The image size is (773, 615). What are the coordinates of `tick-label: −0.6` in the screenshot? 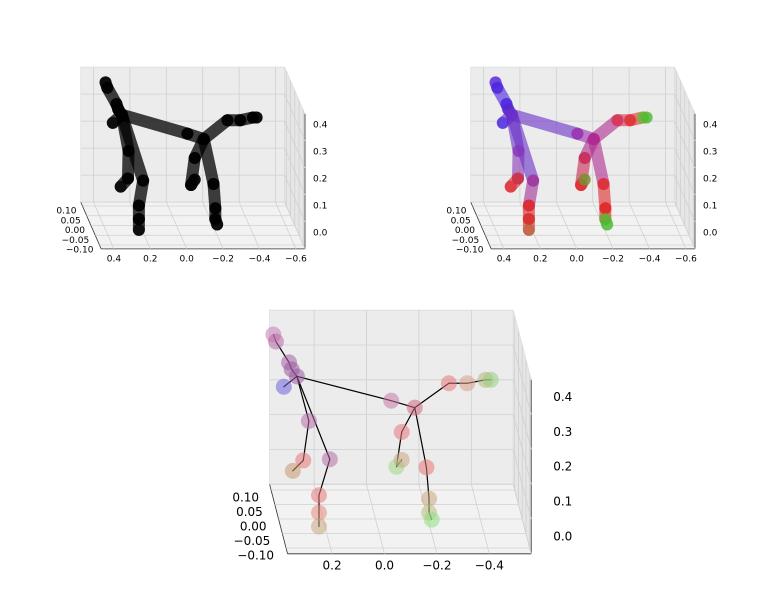 It's located at (686, 259).